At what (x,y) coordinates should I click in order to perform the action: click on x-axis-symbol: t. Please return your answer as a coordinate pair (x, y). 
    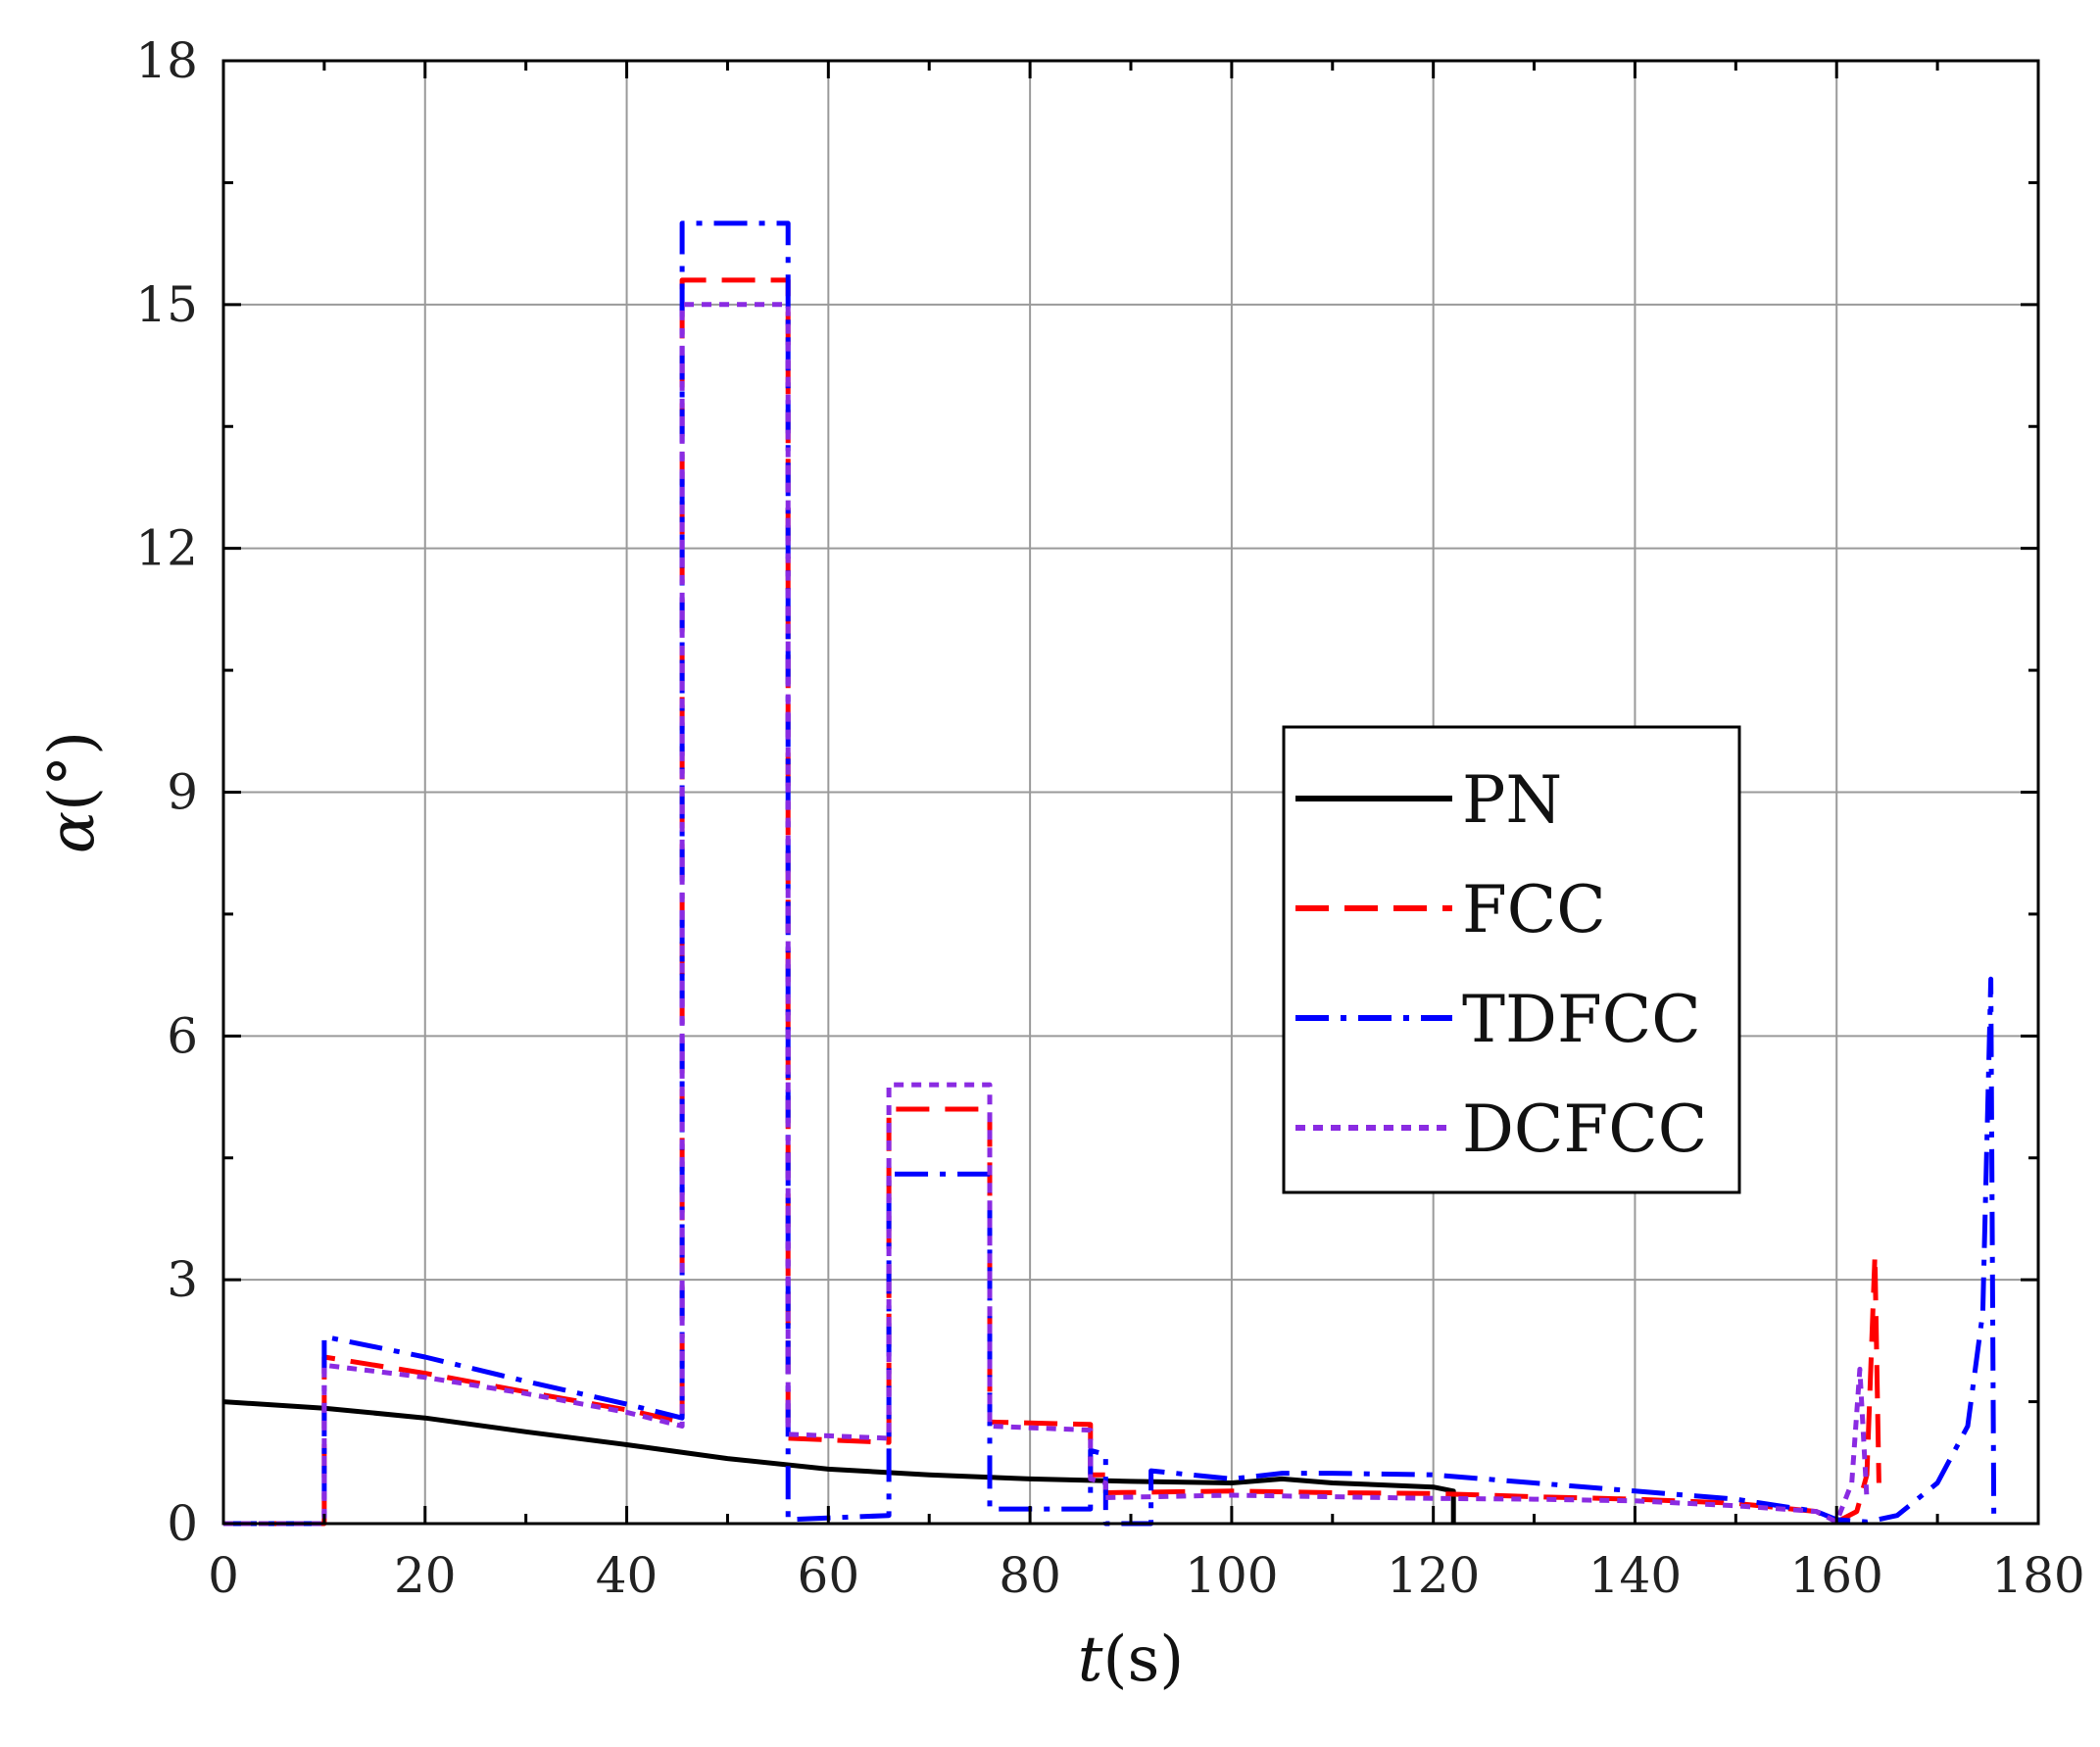
    Looking at the image, I should click on (1090, 1660).